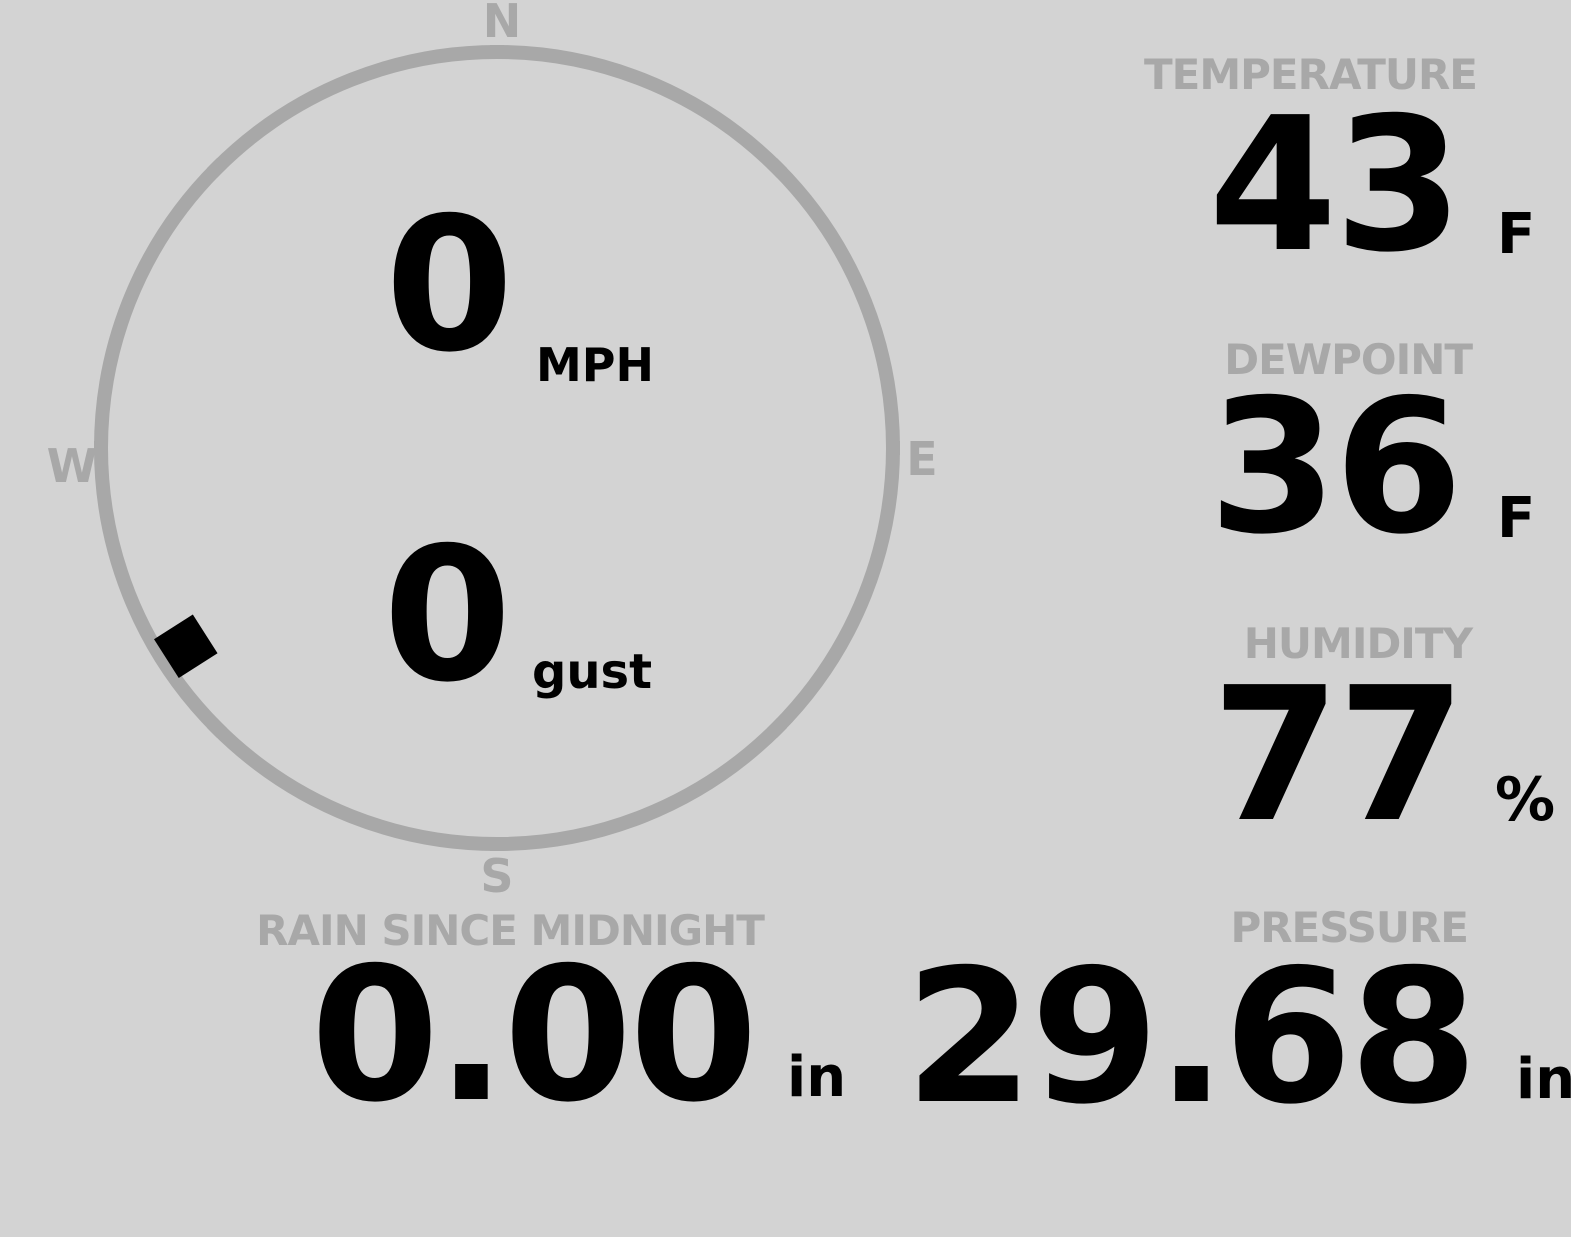 This screenshot has width=1571, height=1237. I want to click on wind-speed-value: 0, so click(449, 285).